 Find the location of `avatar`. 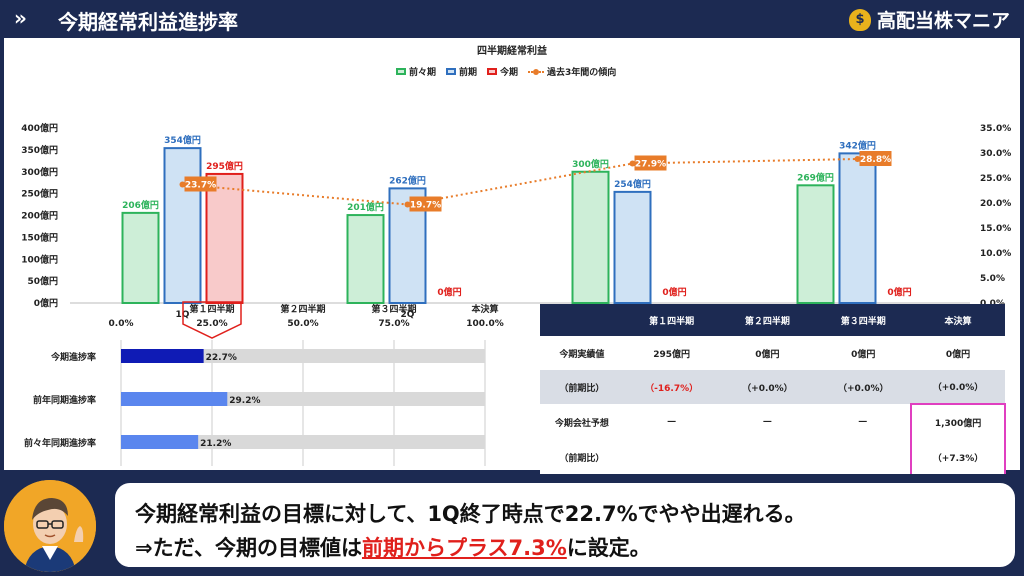

avatar is located at coordinates (50, 526).